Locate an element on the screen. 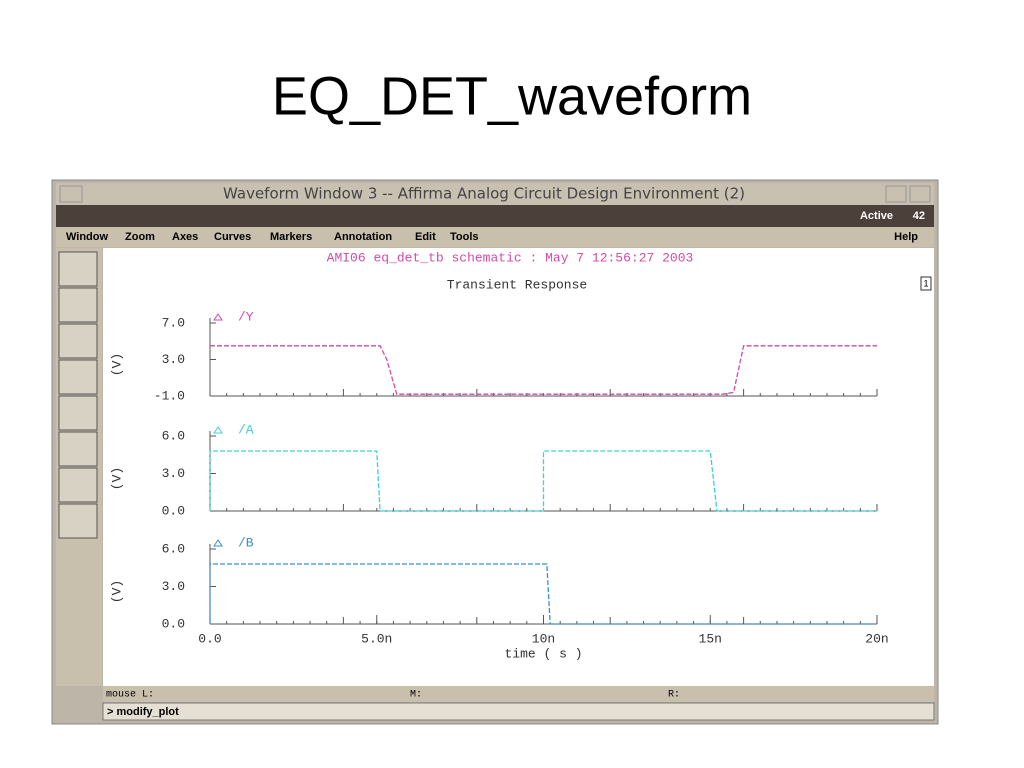 This screenshot has height=768, width=1024. x-tick-label: 0.0 is located at coordinates (209, 638).